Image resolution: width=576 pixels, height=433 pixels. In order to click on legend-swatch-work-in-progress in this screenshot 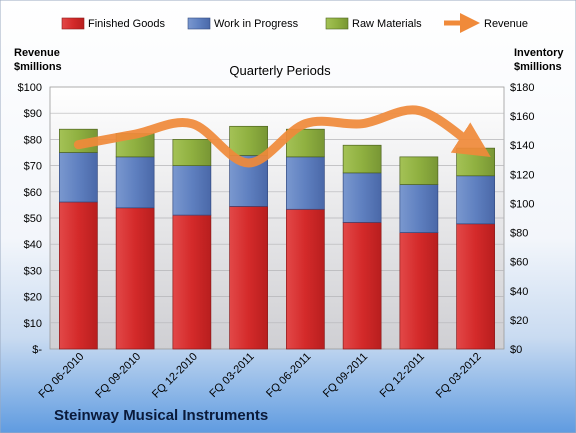, I will do `click(199, 23)`.